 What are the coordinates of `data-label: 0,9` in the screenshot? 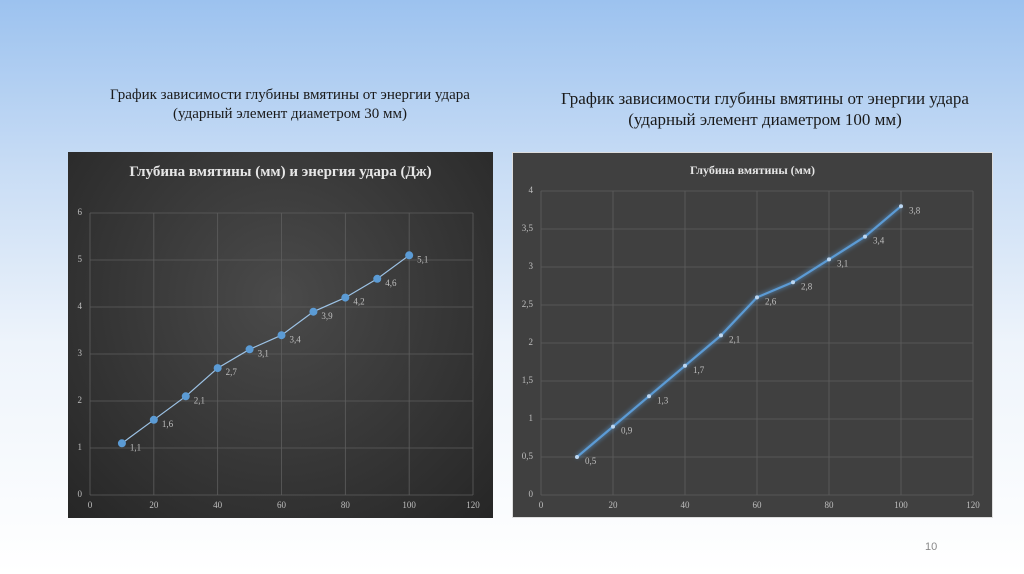 It's located at (627, 431).